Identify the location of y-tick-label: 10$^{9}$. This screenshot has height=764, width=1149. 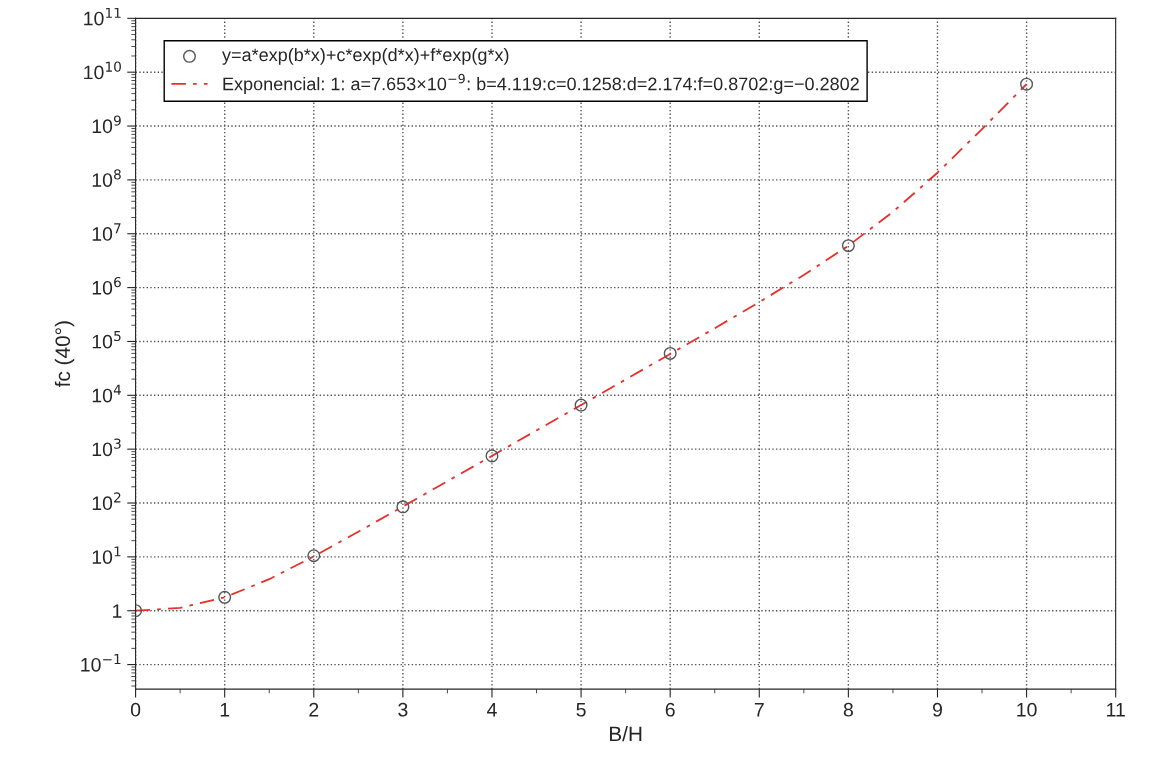
(106, 124).